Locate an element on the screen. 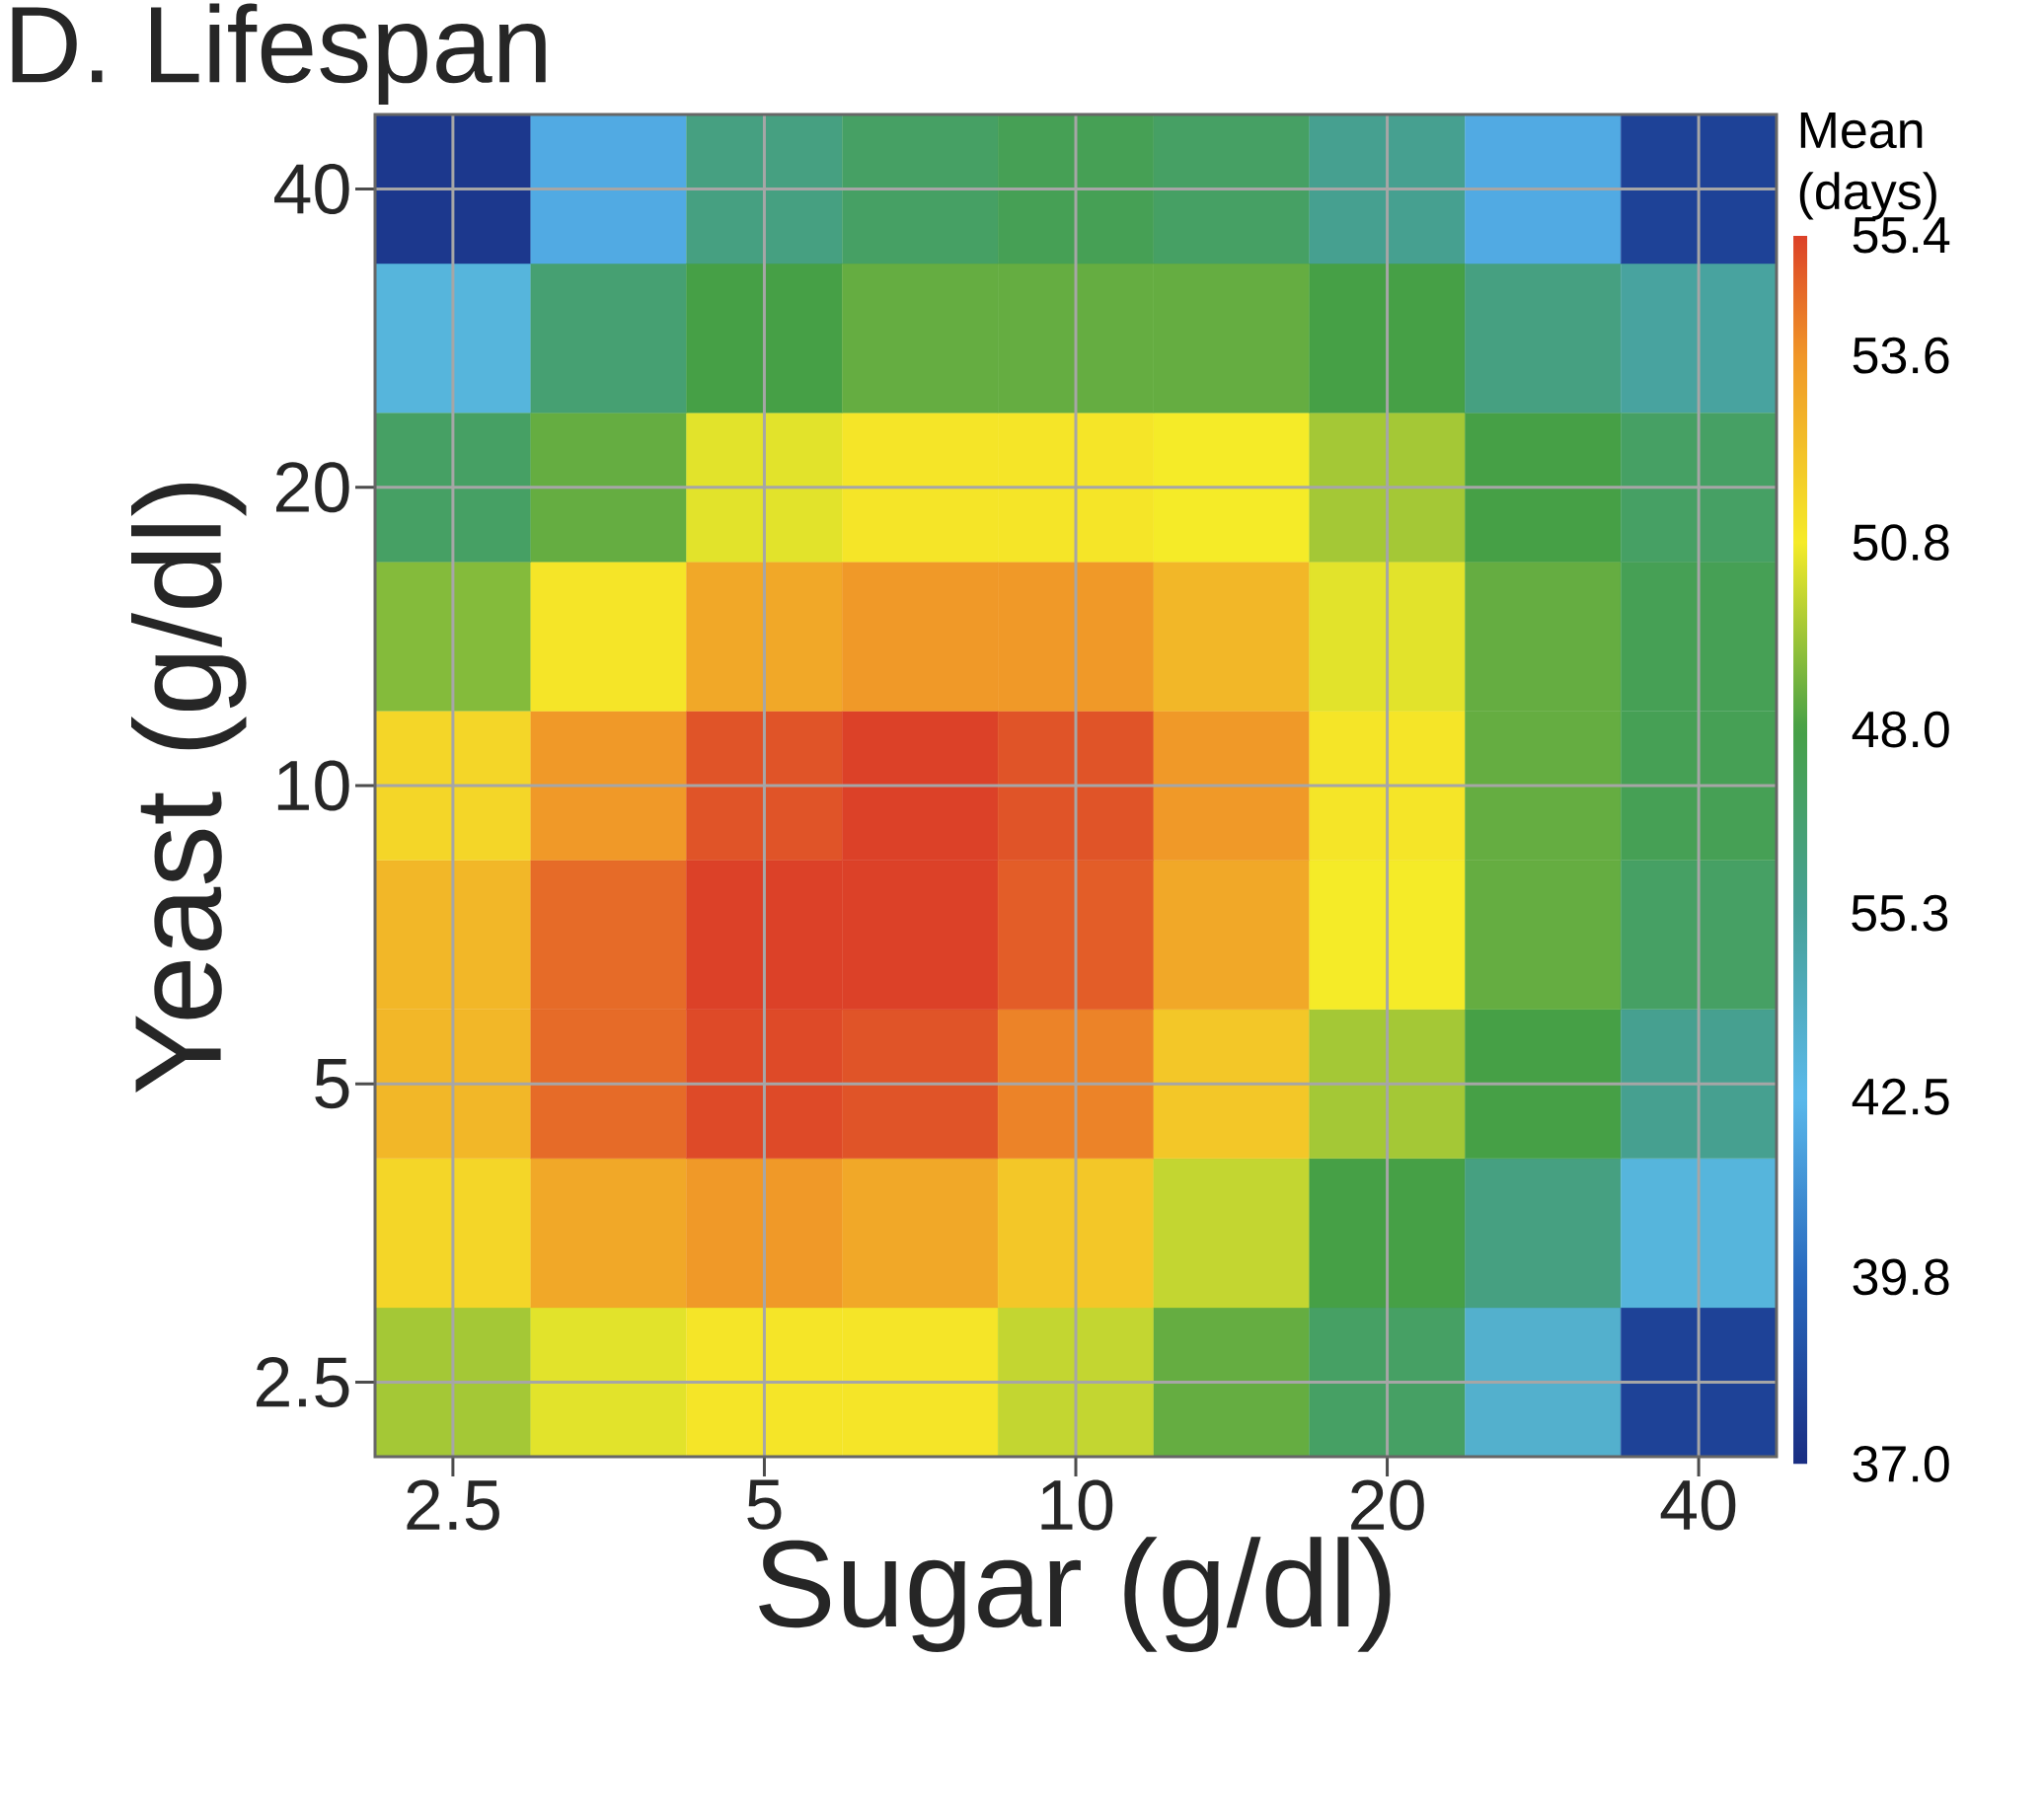  x-axis-title: Sugar (g/dl) is located at coordinates (1075, 1595).